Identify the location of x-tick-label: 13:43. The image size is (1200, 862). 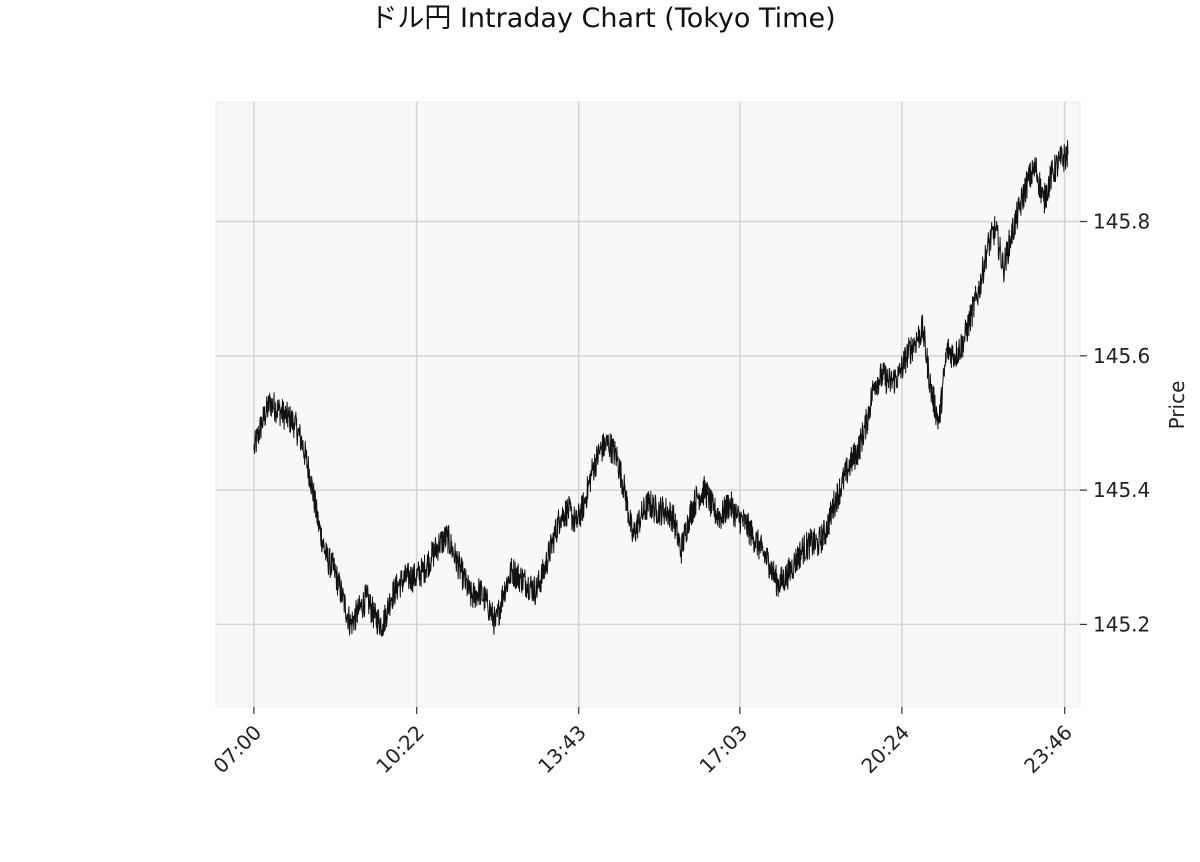
(562, 749).